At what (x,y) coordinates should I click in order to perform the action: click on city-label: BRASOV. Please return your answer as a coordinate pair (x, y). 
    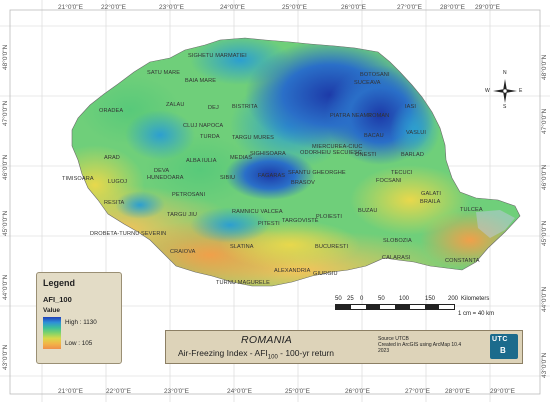
    Looking at the image, I should click on (303, 183).